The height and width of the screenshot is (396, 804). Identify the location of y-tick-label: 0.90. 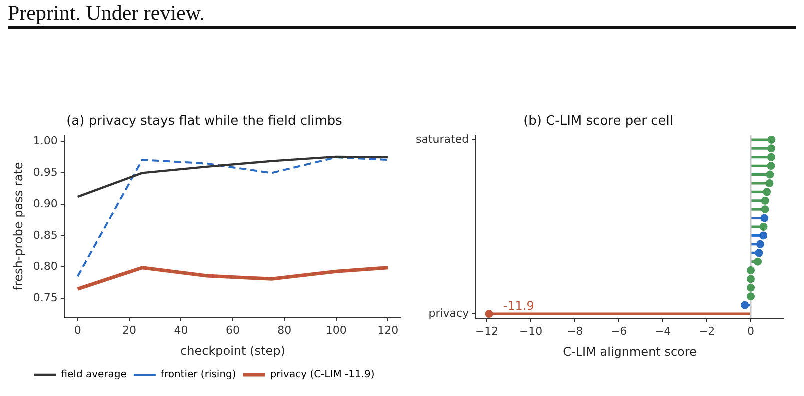
(45, 203).